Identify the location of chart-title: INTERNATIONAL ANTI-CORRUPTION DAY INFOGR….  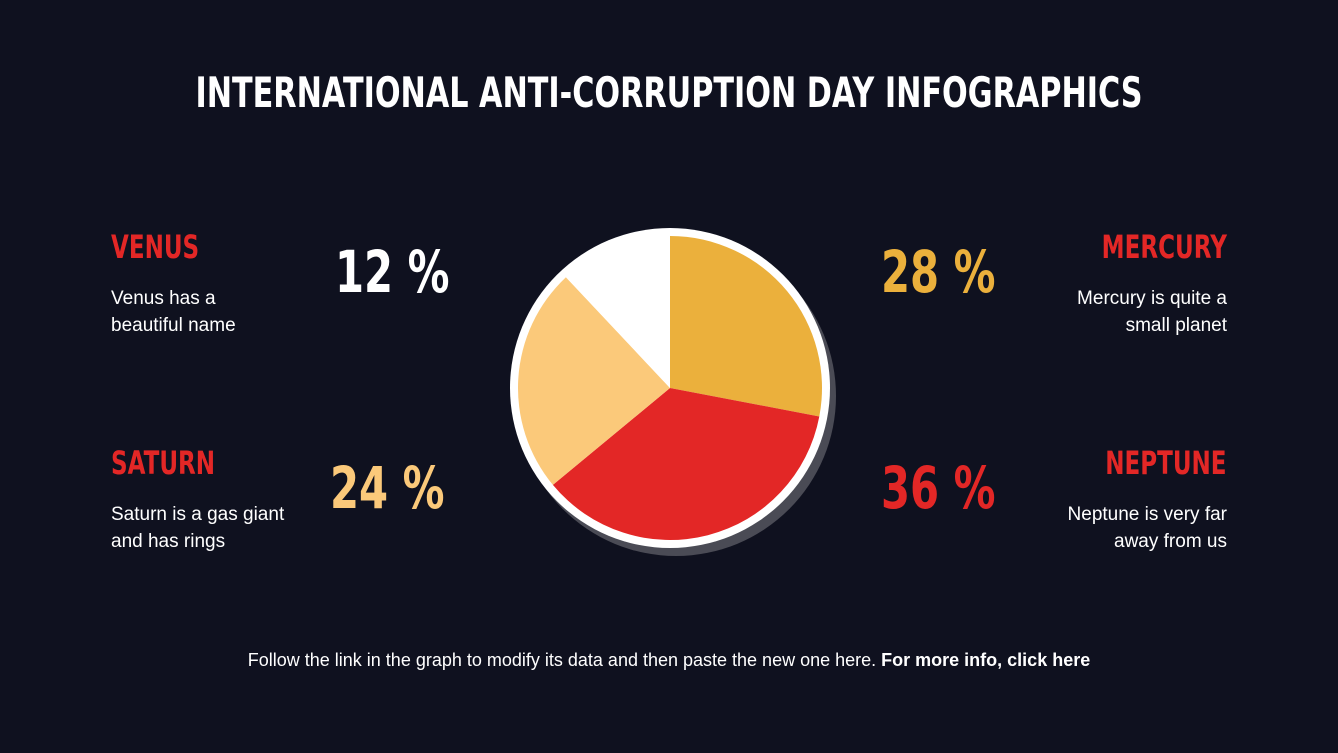
(669, 92).